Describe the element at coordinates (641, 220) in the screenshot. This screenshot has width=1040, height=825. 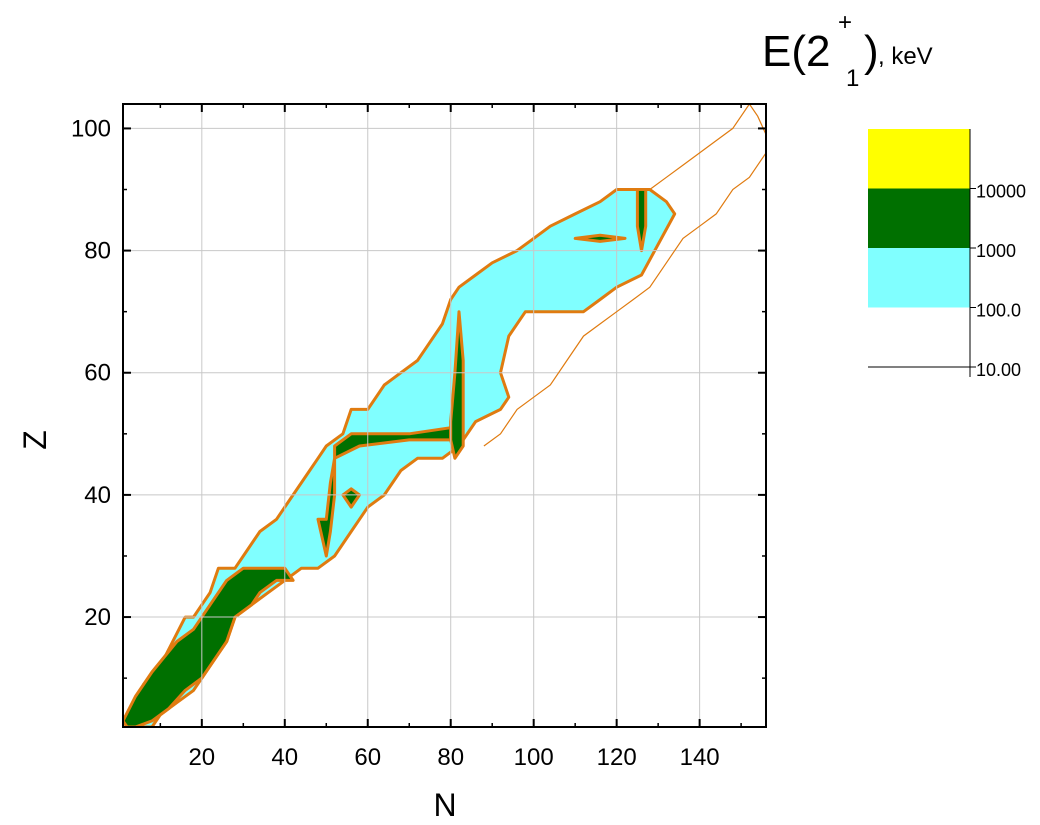
I see `region-n126-line` at that location.